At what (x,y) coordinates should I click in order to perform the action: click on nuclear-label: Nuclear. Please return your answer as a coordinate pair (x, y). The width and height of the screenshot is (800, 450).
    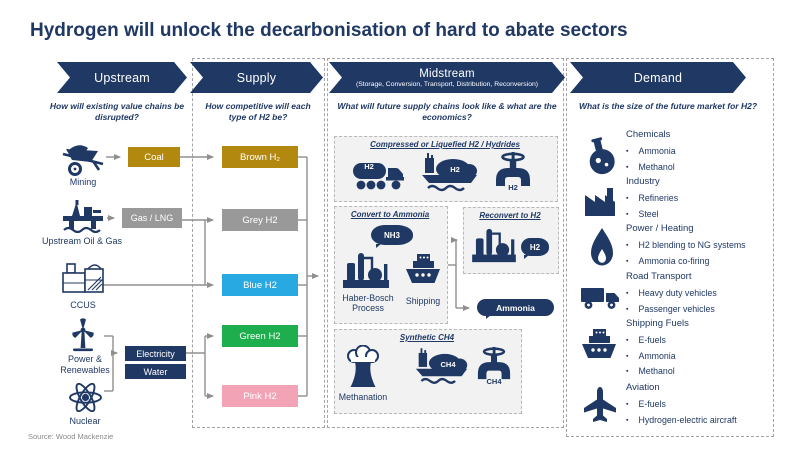
    Looking at the image, I should click on (85, 421).